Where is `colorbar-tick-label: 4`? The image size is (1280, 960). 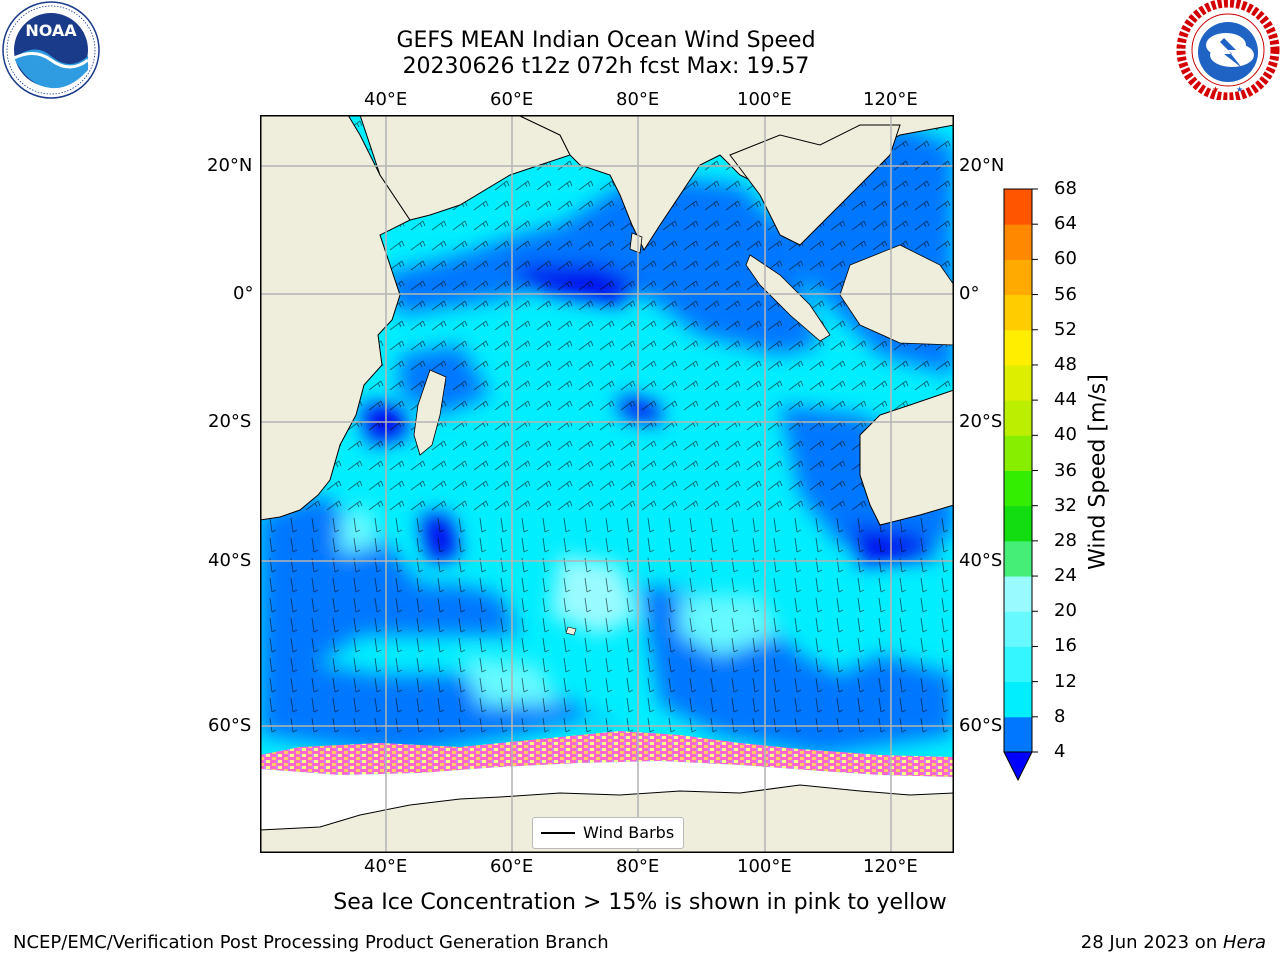 colorbar-tick-label: 4 is located at coordinates (1060, 751).